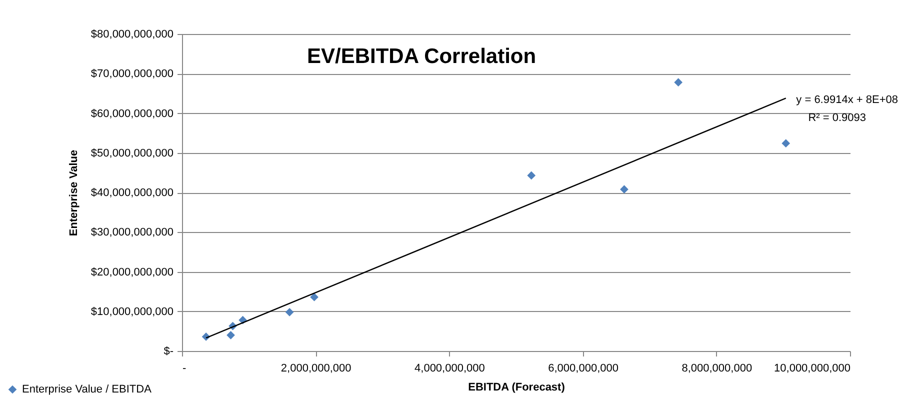  Describe the element at coordinates (132, 232) in the screenshot. I see `y-tick-label: $30,000,000,000` at that location.